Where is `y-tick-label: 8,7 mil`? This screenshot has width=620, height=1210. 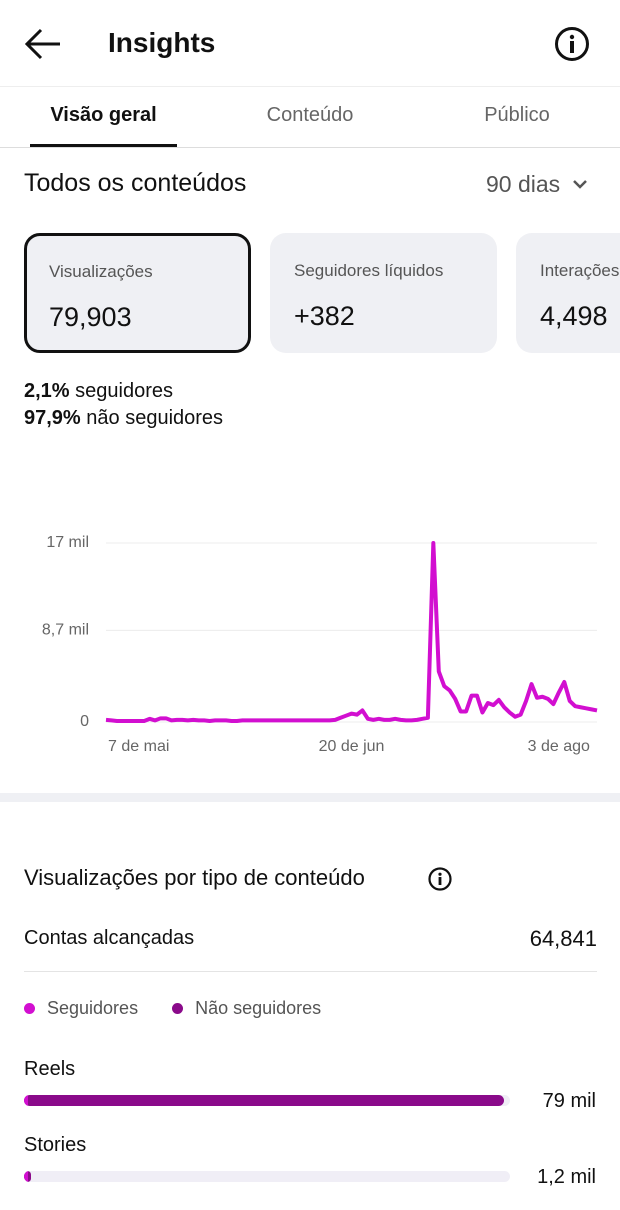
y-tick-label: 8,7 mil is located at coordinates (65, 630).